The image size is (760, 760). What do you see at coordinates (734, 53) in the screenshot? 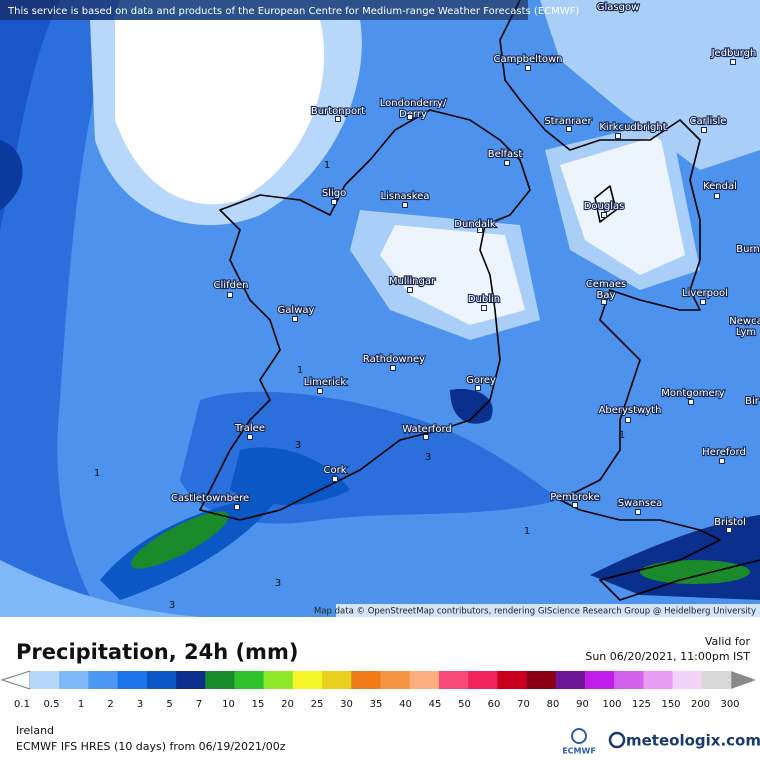
I see `city-label: Jedburgh` at bounding box center [734, 53].